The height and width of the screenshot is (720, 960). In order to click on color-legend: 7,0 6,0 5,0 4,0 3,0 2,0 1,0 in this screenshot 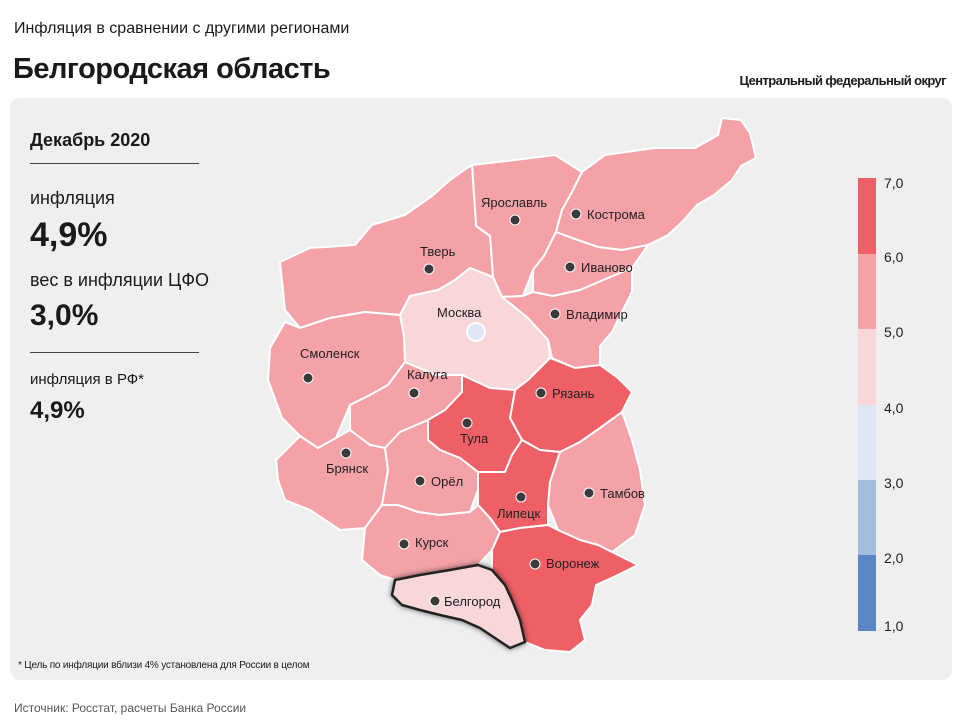, I will do `click(881, 404)`.